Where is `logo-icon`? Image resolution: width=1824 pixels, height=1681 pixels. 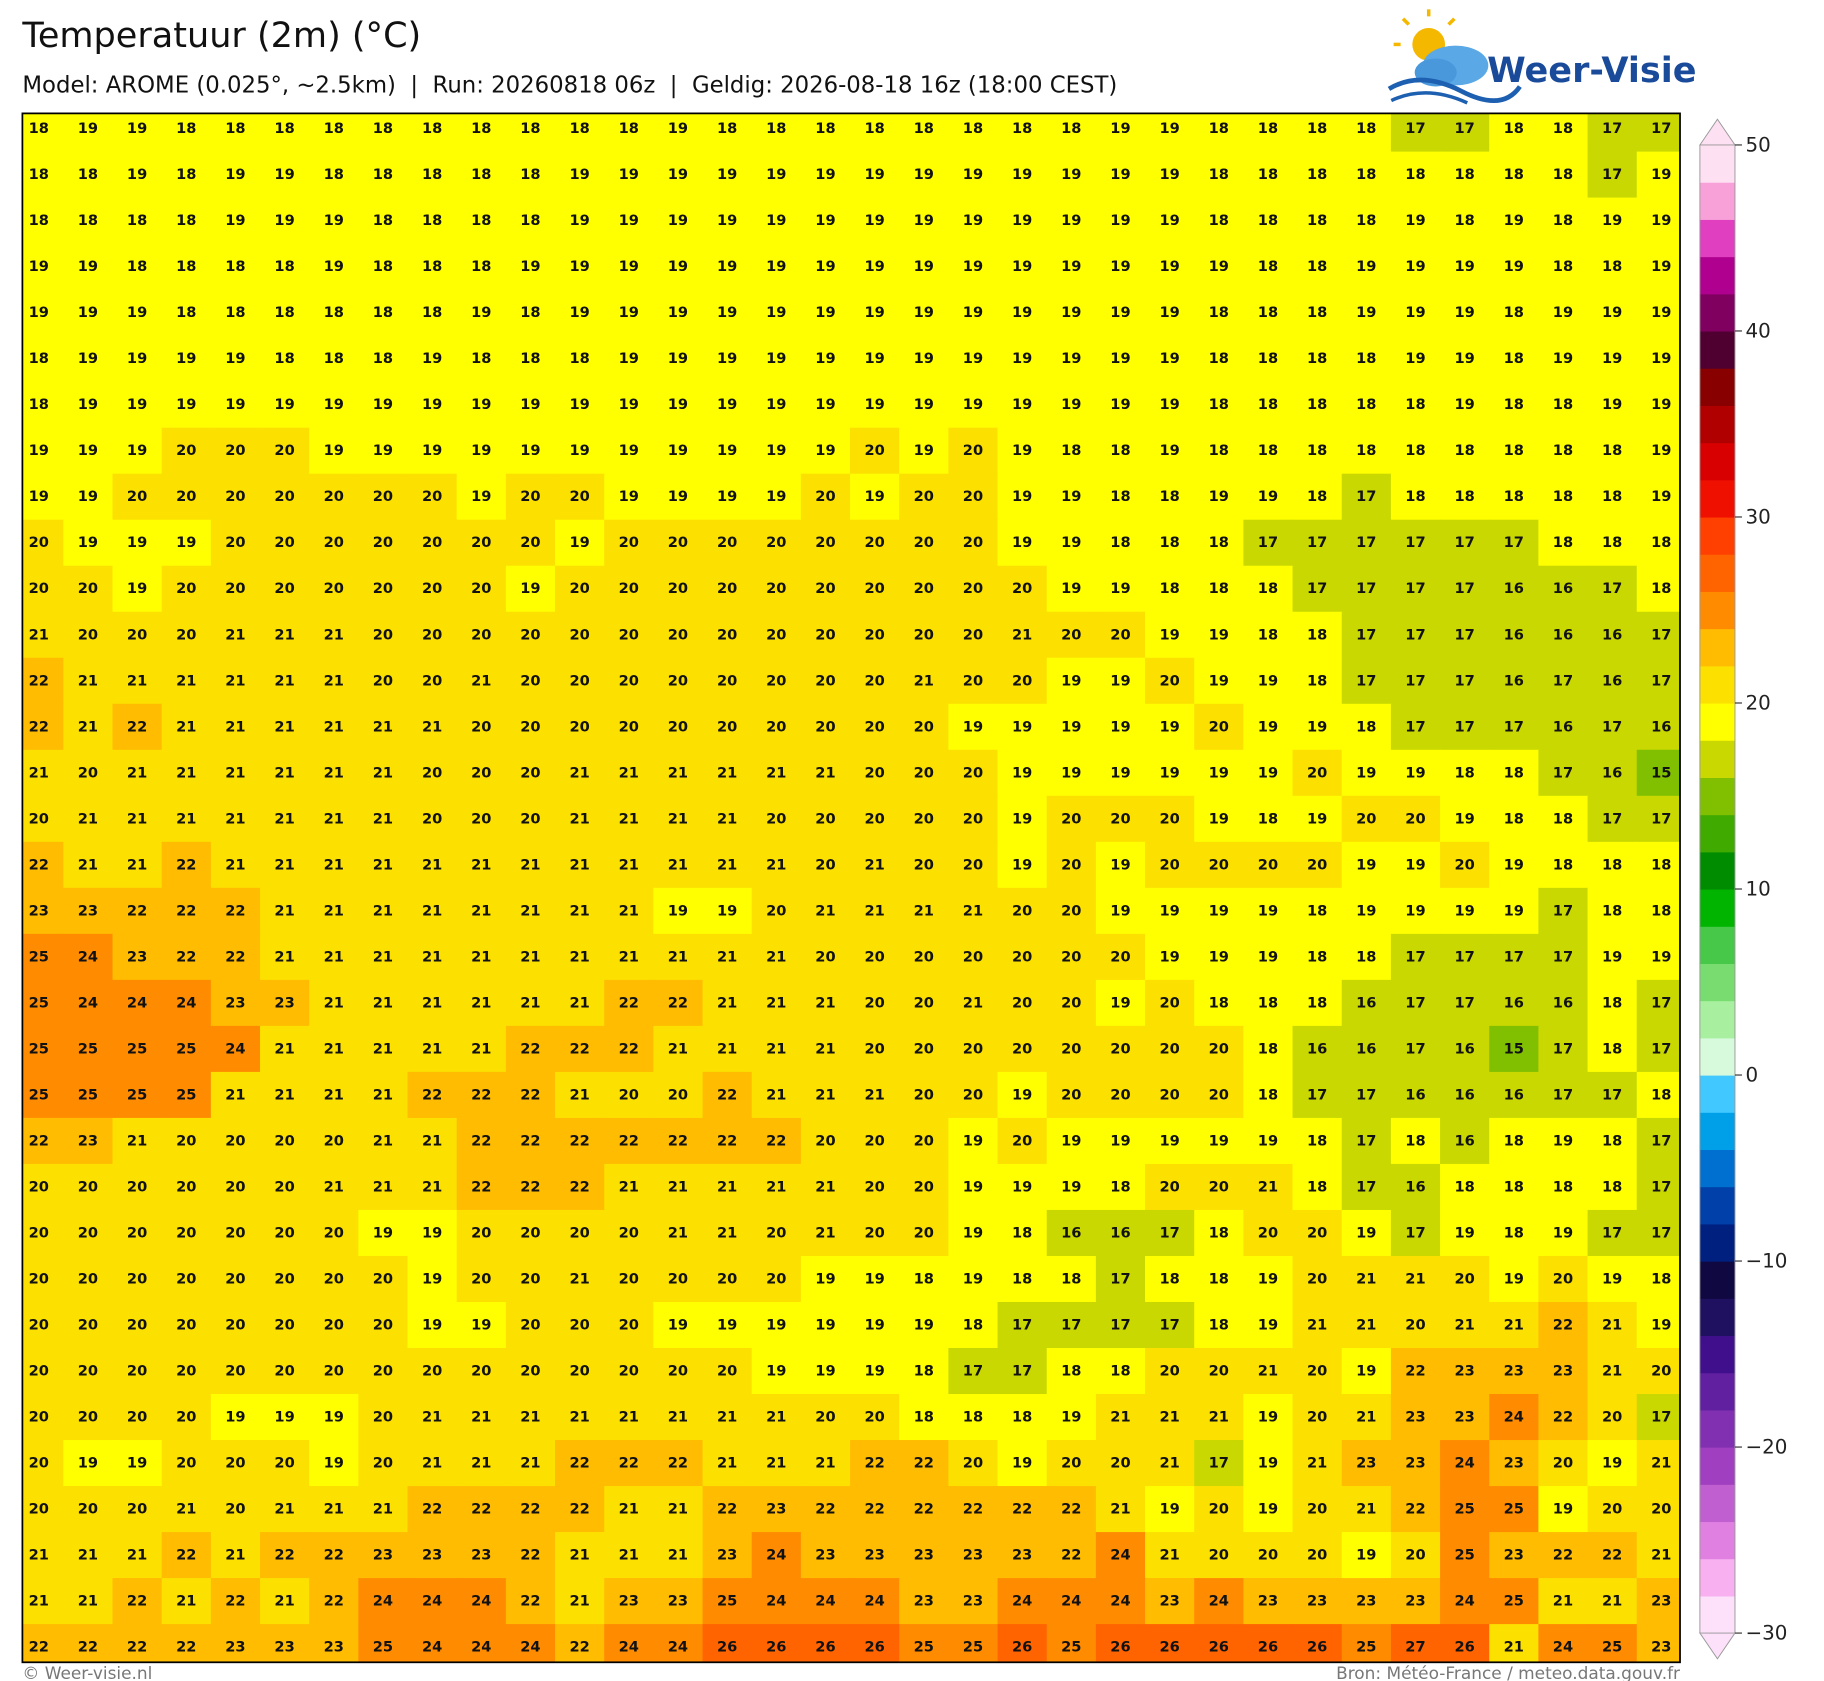
logo-icon is located at coordinates (1454, 57).